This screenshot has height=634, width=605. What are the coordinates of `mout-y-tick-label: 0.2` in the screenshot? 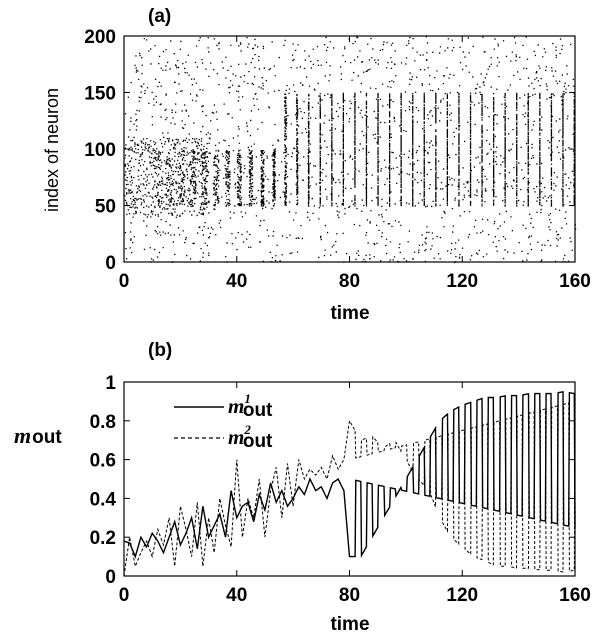 It's located at (103, 538).